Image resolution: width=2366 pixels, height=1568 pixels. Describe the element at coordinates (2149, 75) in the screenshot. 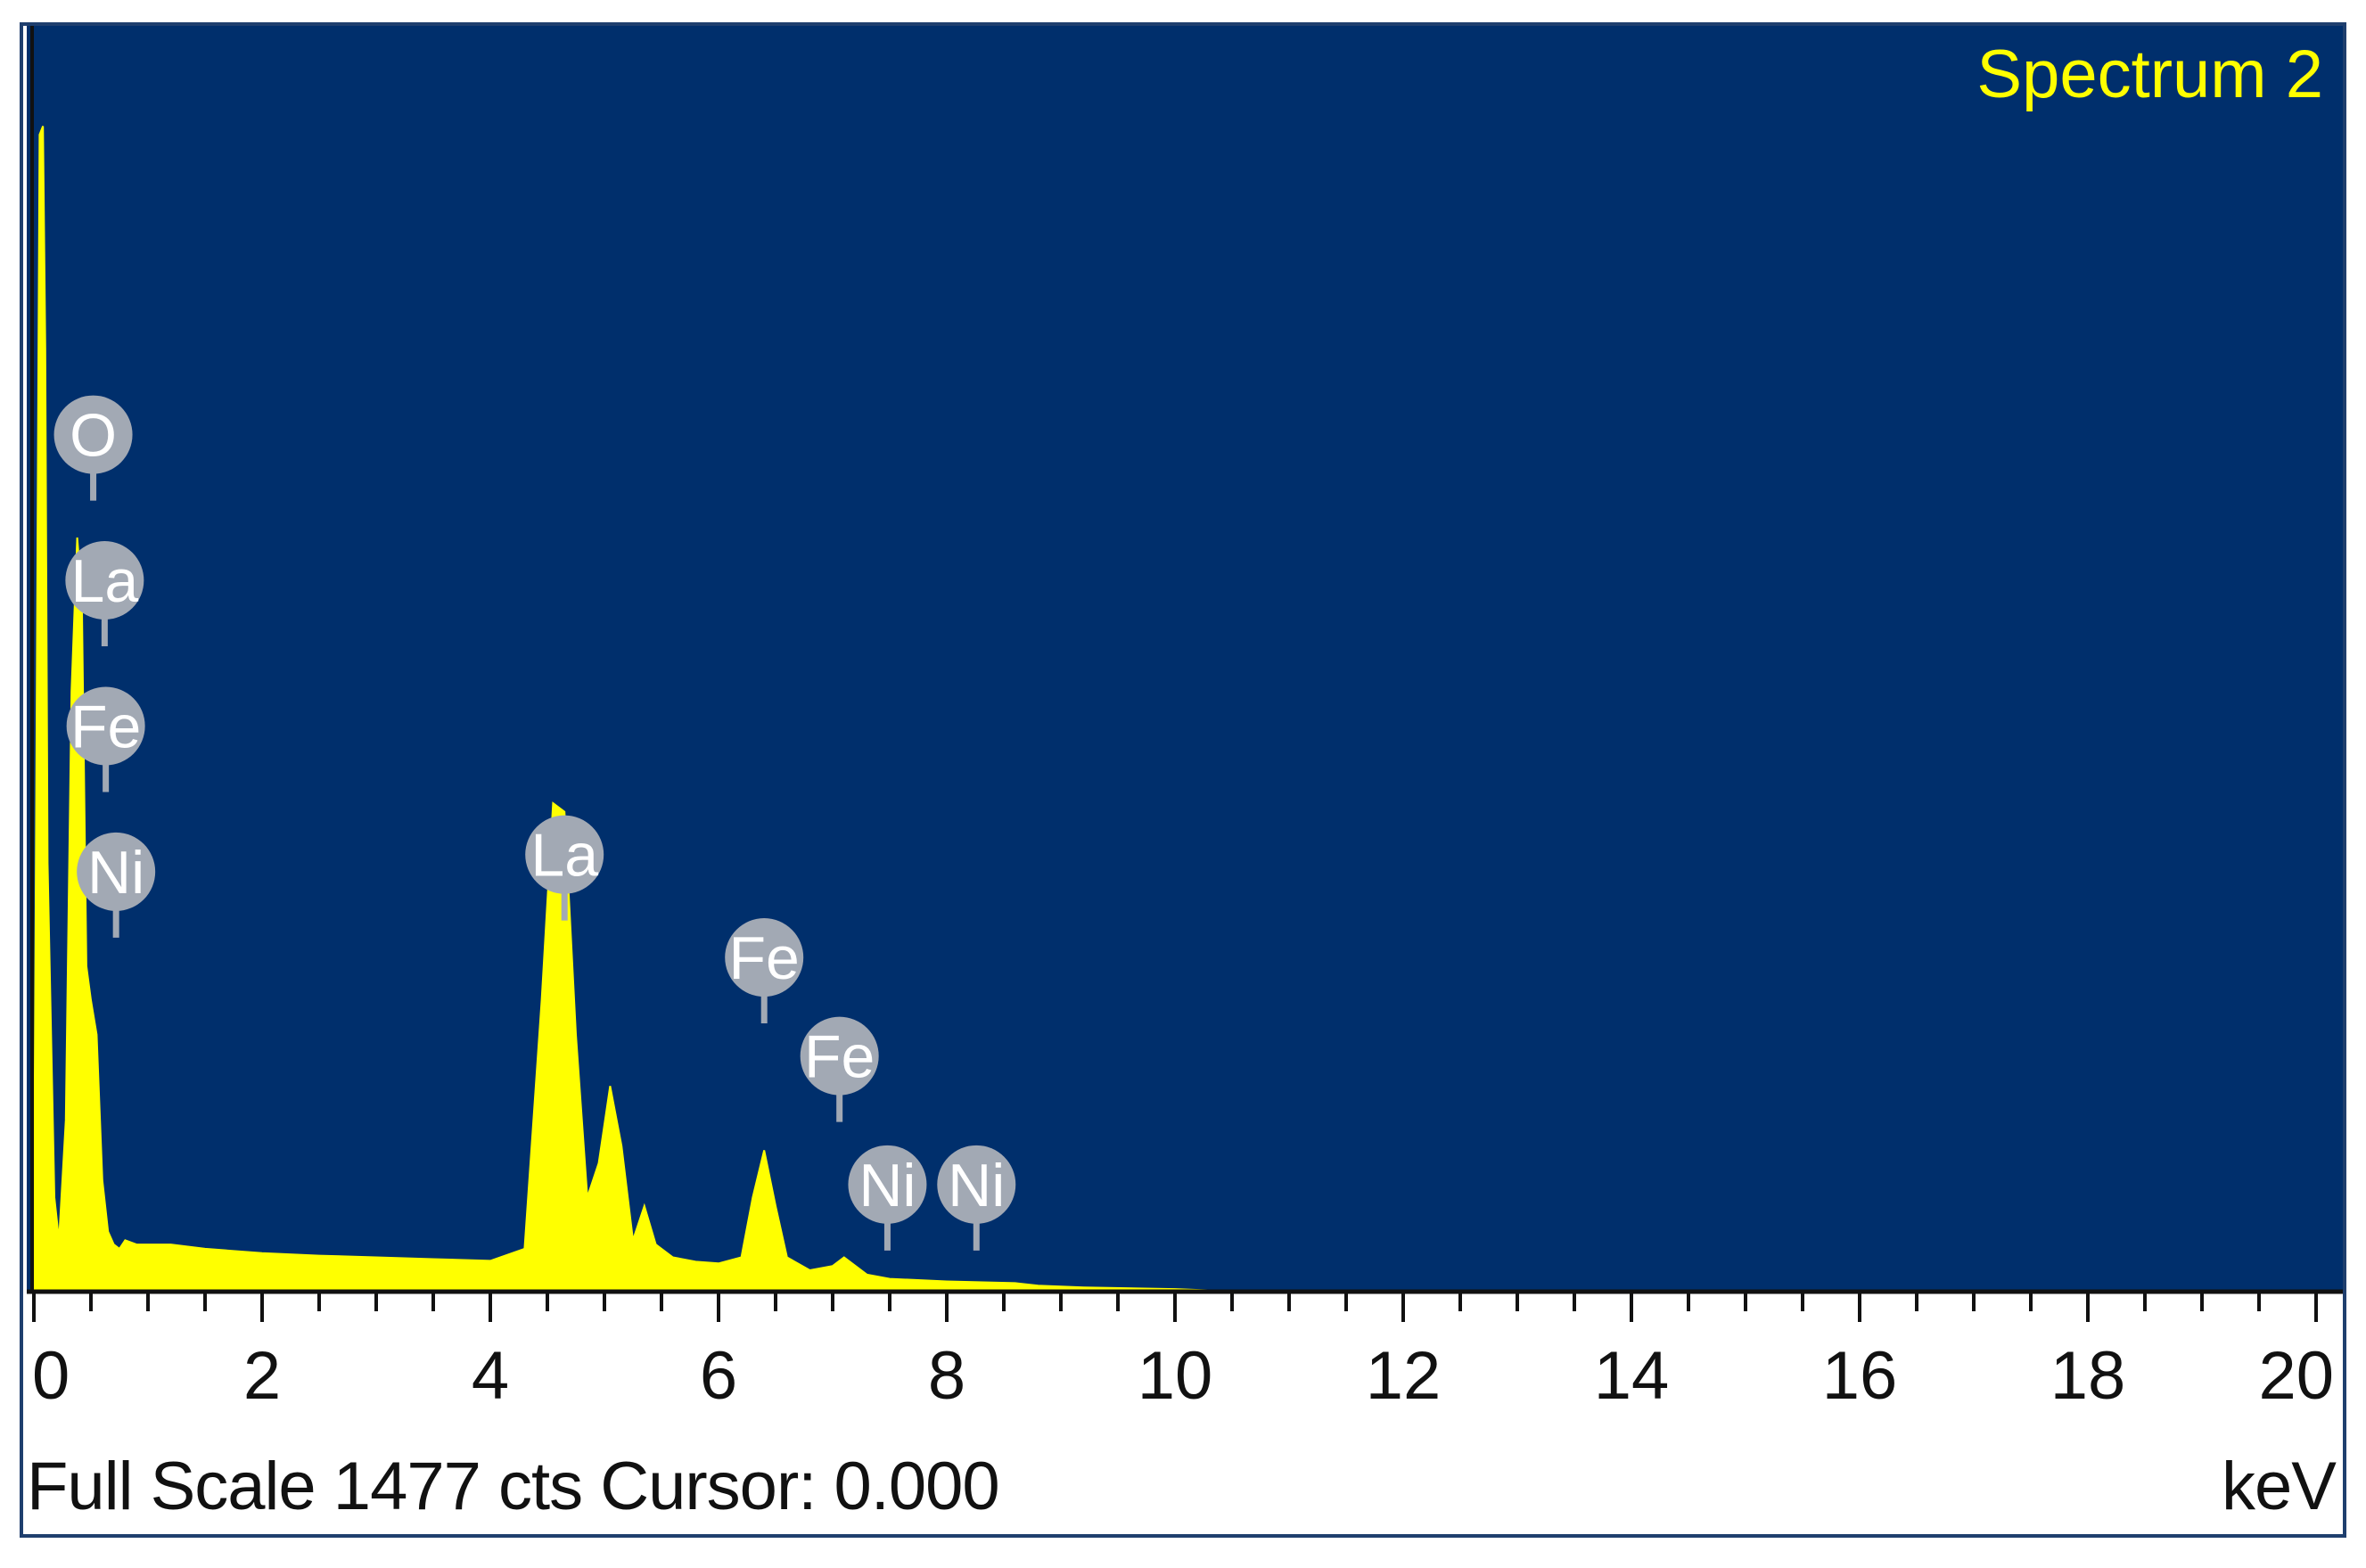

I see `chart-title: Spectrum 2` at that location.